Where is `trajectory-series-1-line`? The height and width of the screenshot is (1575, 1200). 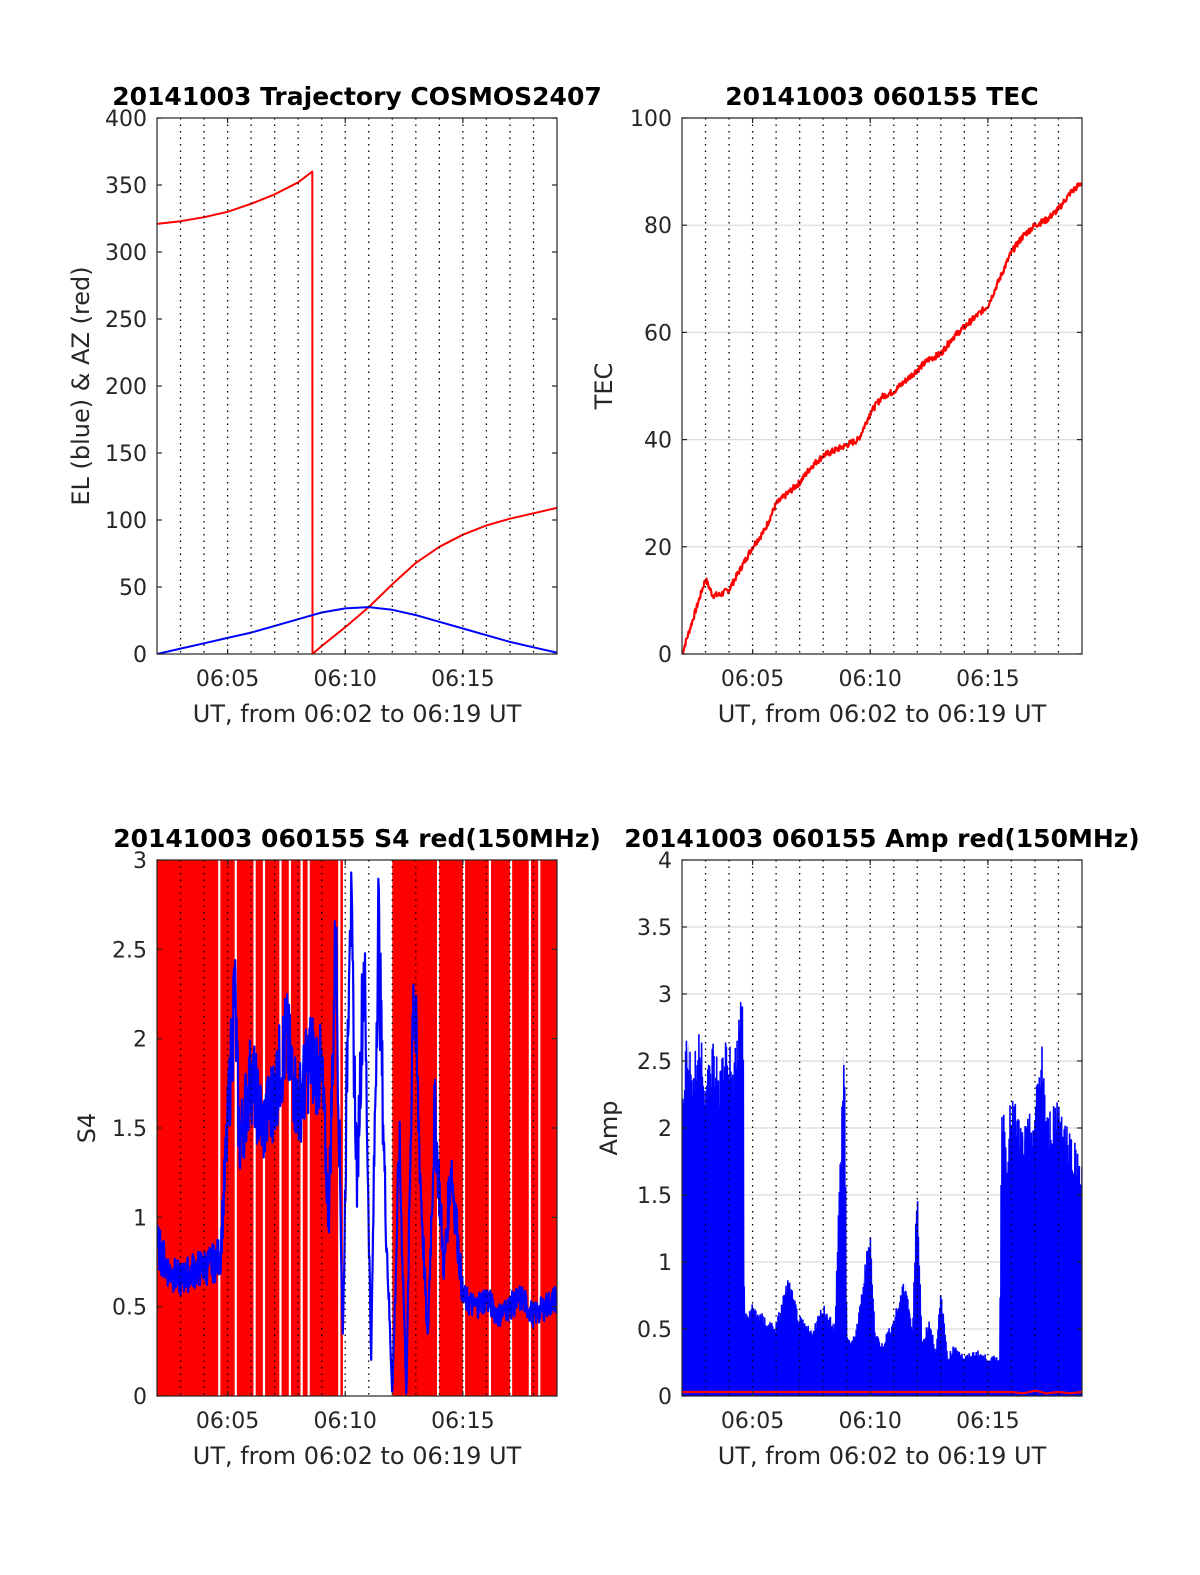
trajectory-series-1-line is located at coordinates (357, 630).